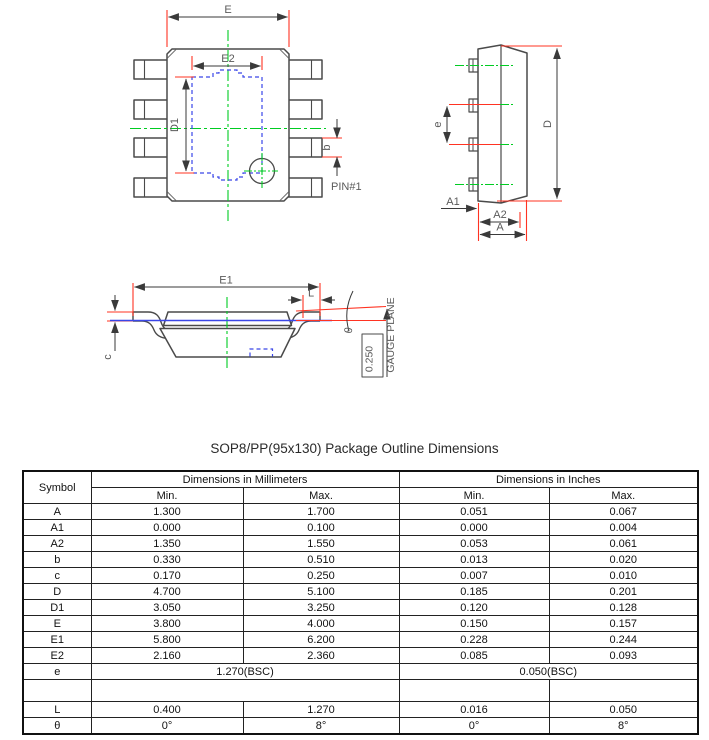 The width and height of the screenshot is (709, 740). Describe the element at coordinates (497, 142) in the screenshot. I see `side-view: e D A1 A2 A` at that location.